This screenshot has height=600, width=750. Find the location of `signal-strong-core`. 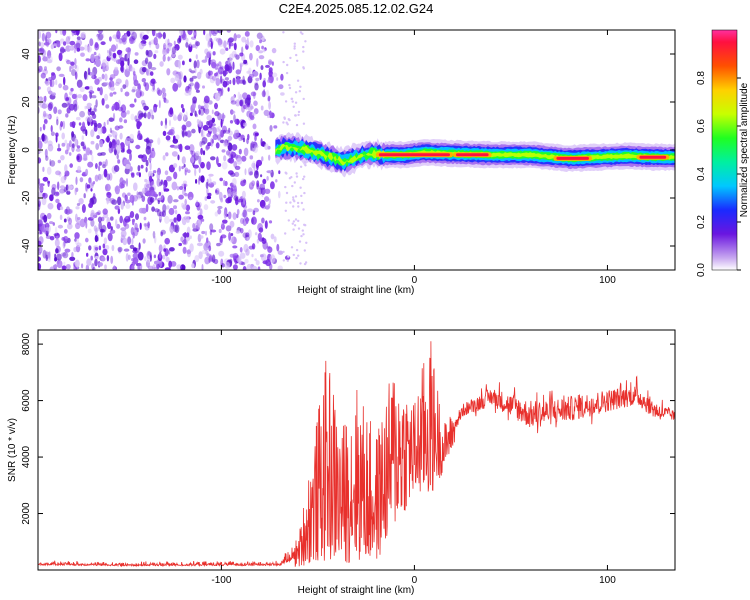

signal-strong-core is located at coordinates (572, 158).